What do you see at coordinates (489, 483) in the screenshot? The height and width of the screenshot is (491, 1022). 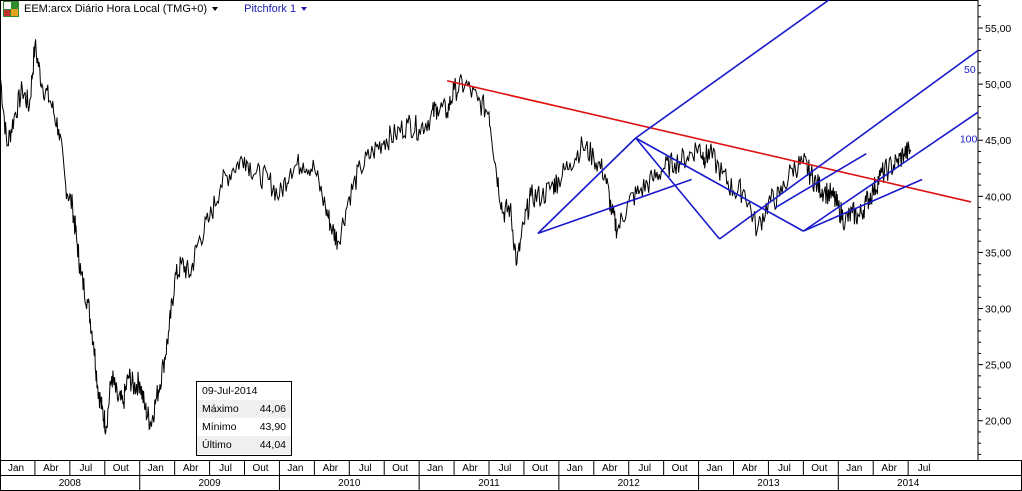 I see `year-label: 2011` at bounding box center [489, 483].